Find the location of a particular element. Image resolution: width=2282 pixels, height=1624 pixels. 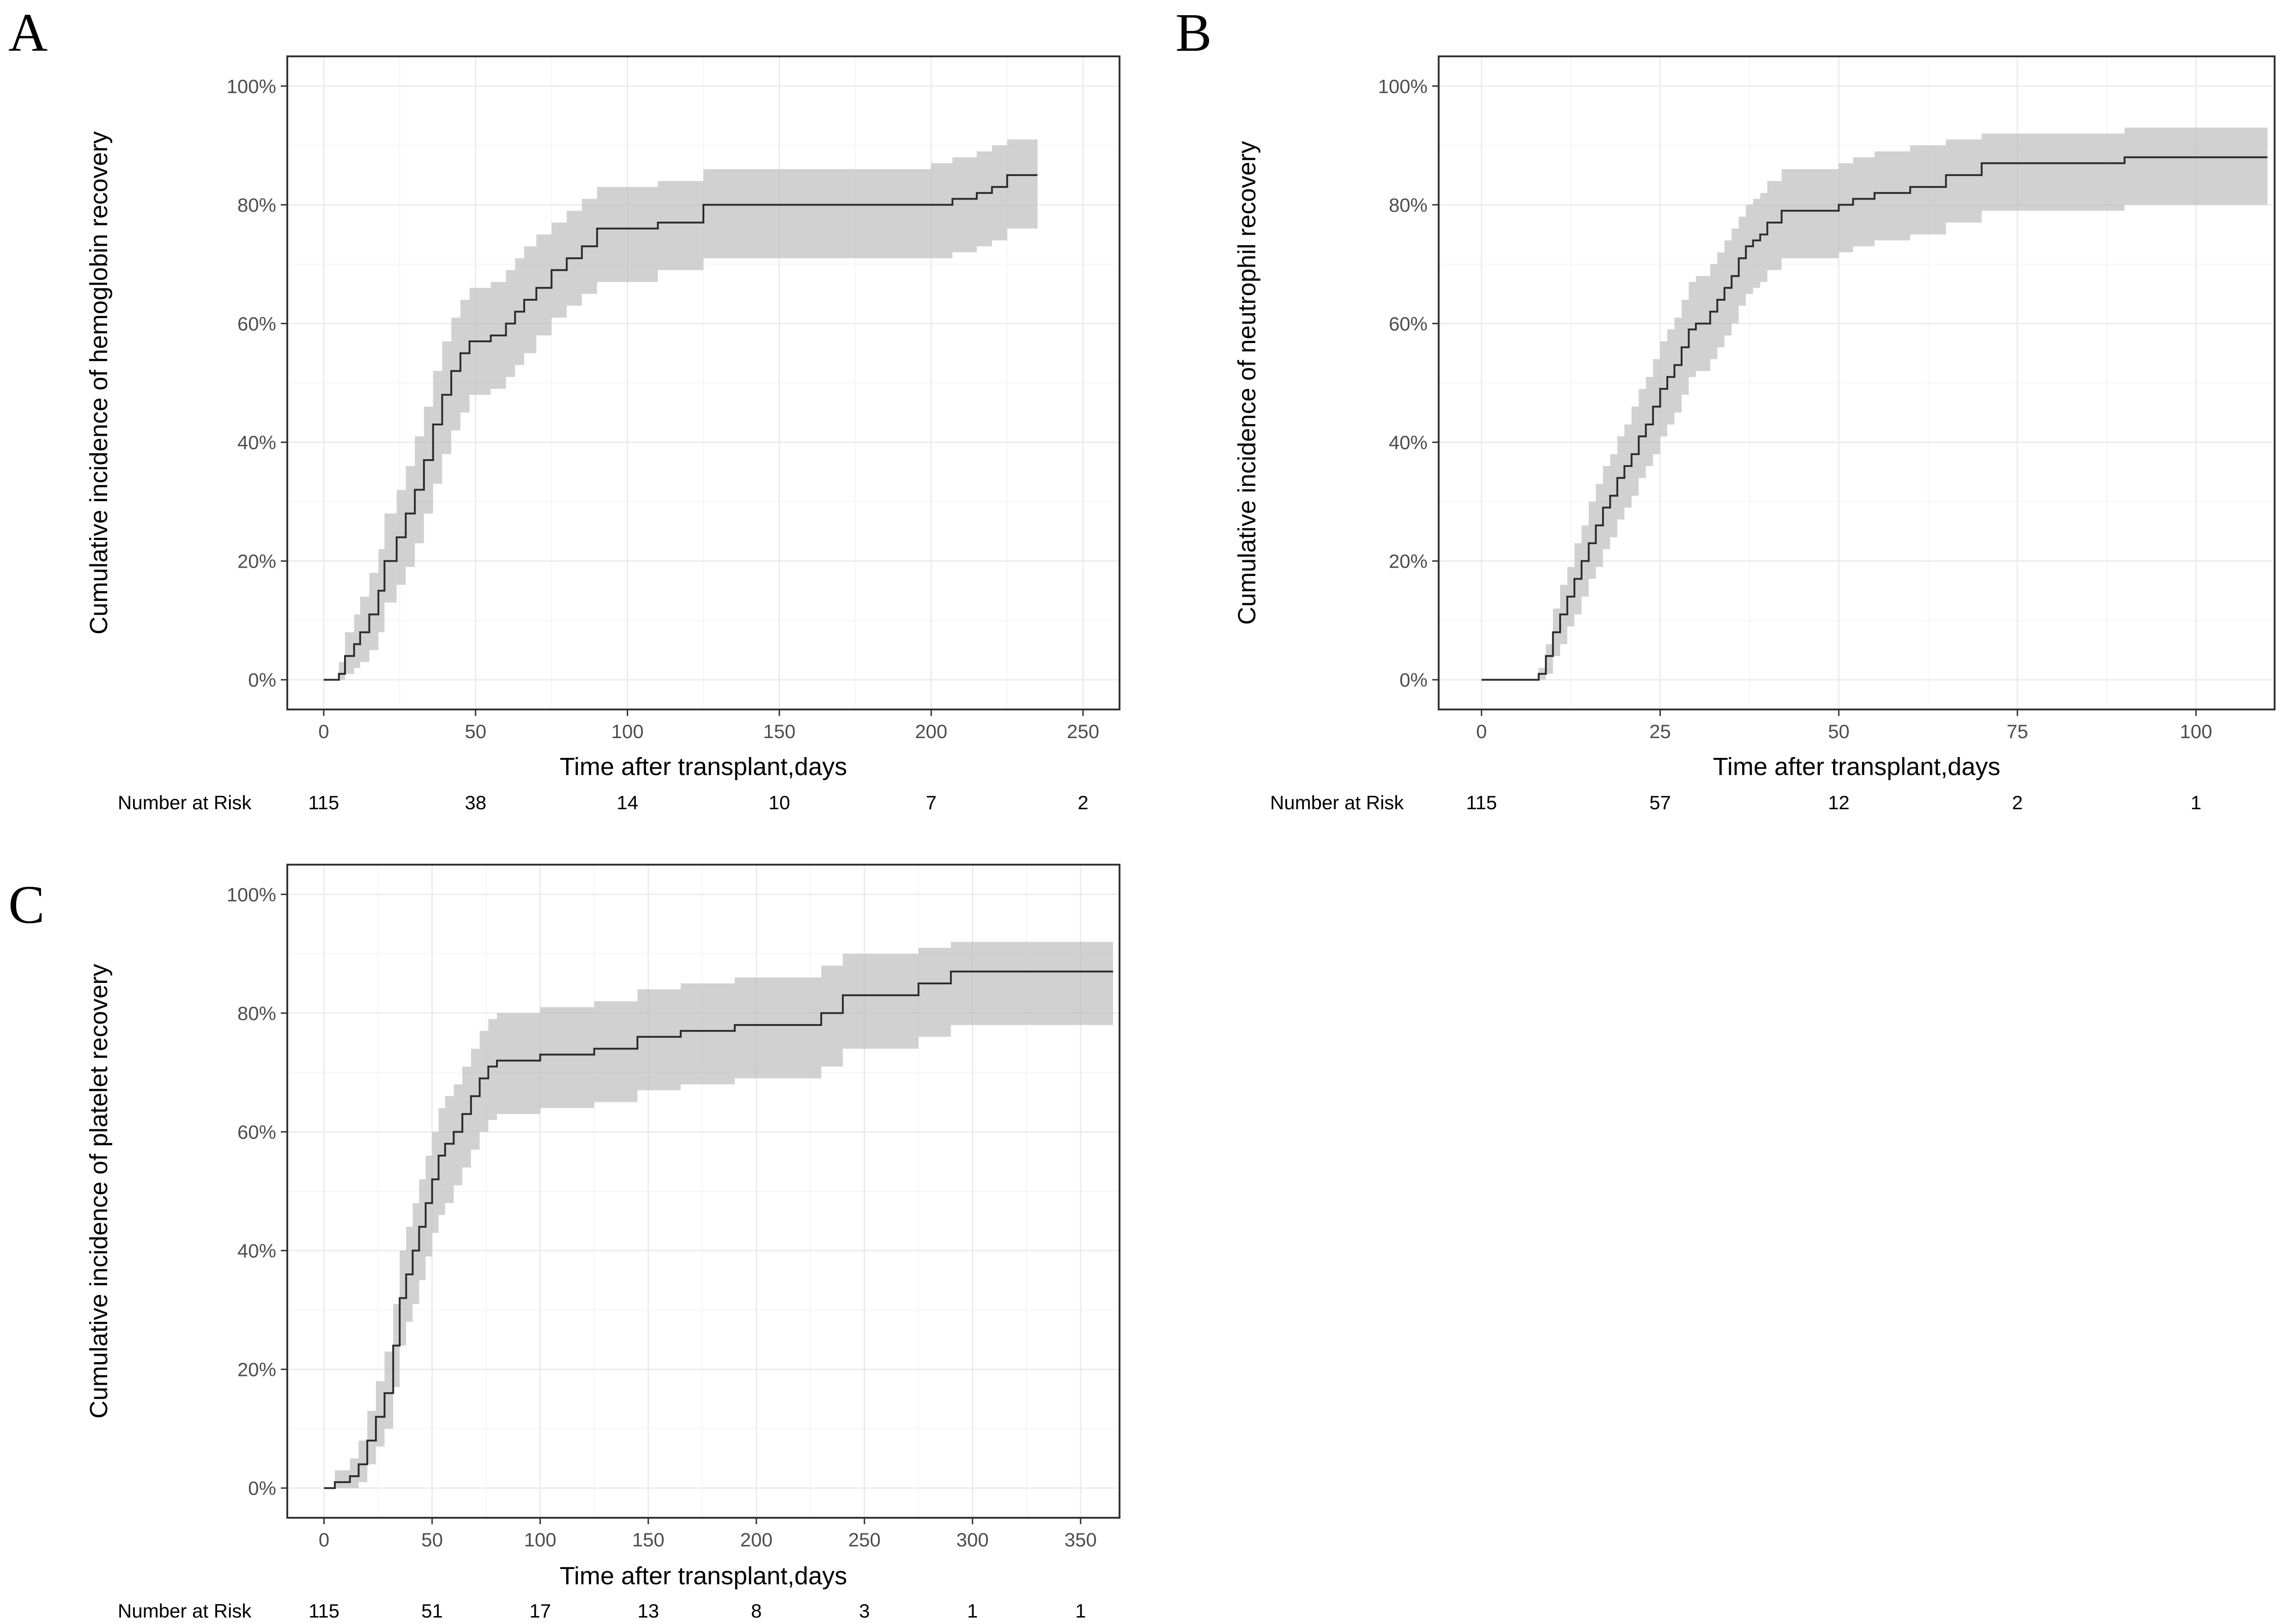

x-tick-label: 300 is located at coordinates (972, 1540).